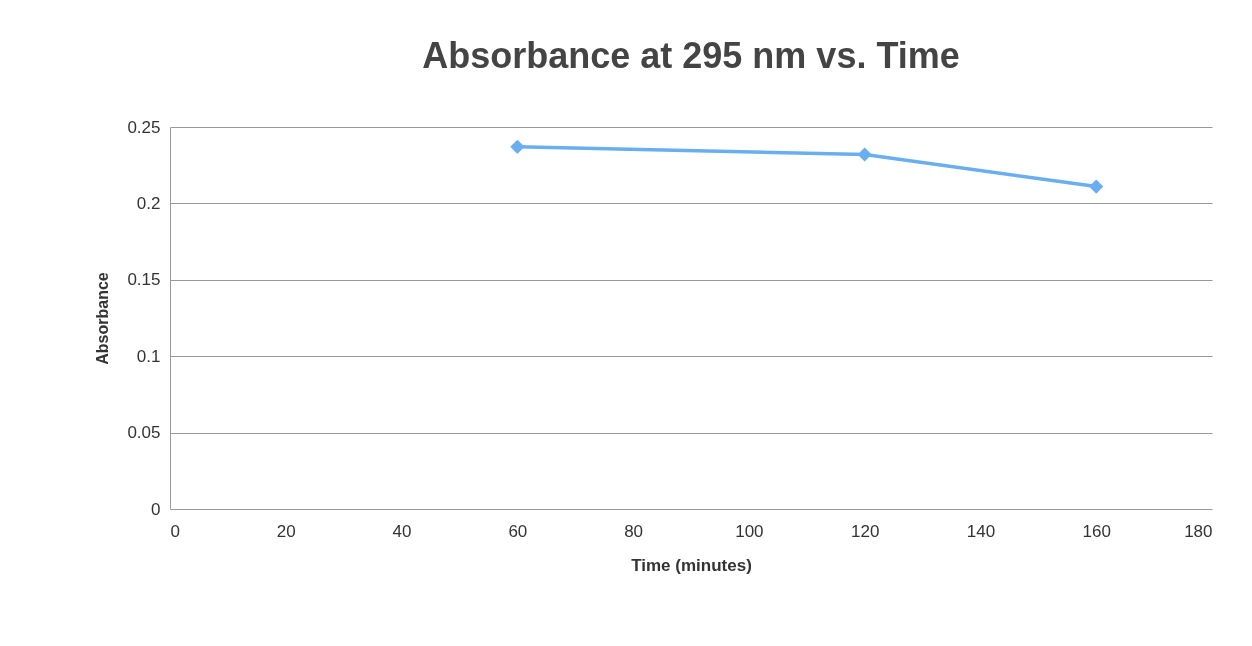 This screenshot has height=646, width=1252. I want to click on x-tick-label: 40, so click(402, 531).